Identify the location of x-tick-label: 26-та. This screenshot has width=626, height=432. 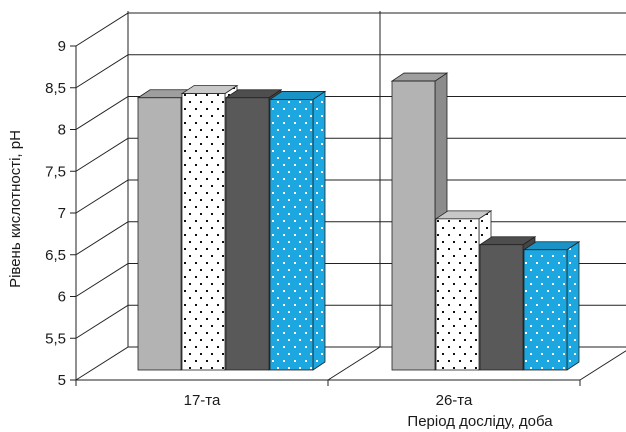
(454, 400).